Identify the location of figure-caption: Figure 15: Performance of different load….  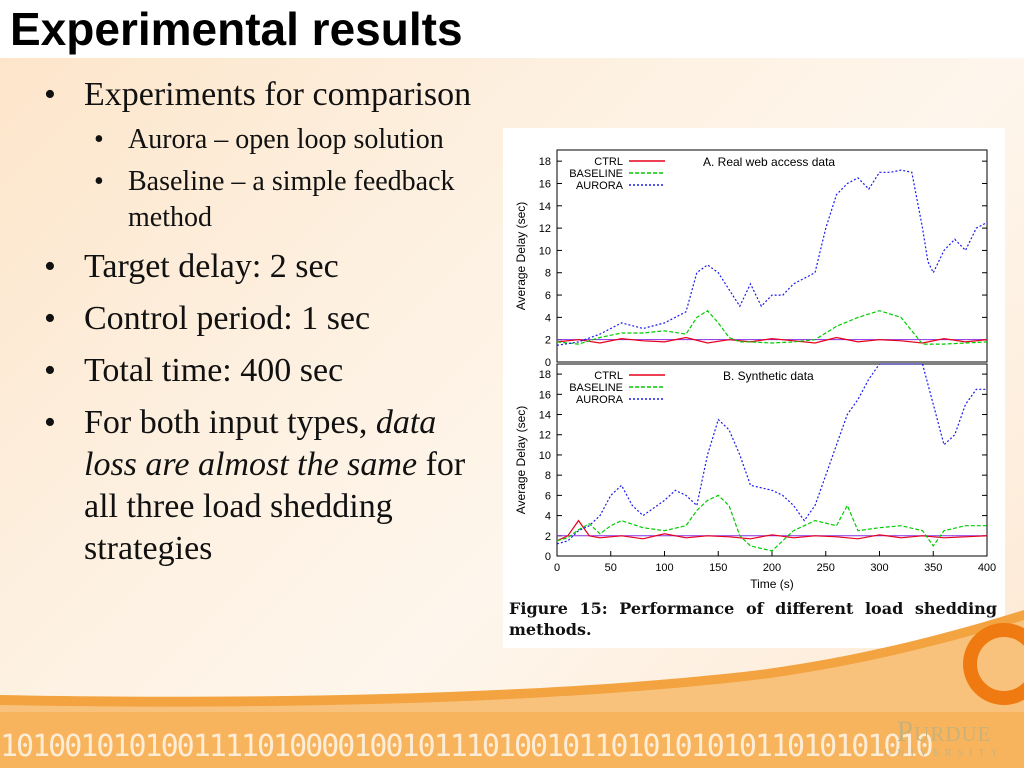
(753, 619).